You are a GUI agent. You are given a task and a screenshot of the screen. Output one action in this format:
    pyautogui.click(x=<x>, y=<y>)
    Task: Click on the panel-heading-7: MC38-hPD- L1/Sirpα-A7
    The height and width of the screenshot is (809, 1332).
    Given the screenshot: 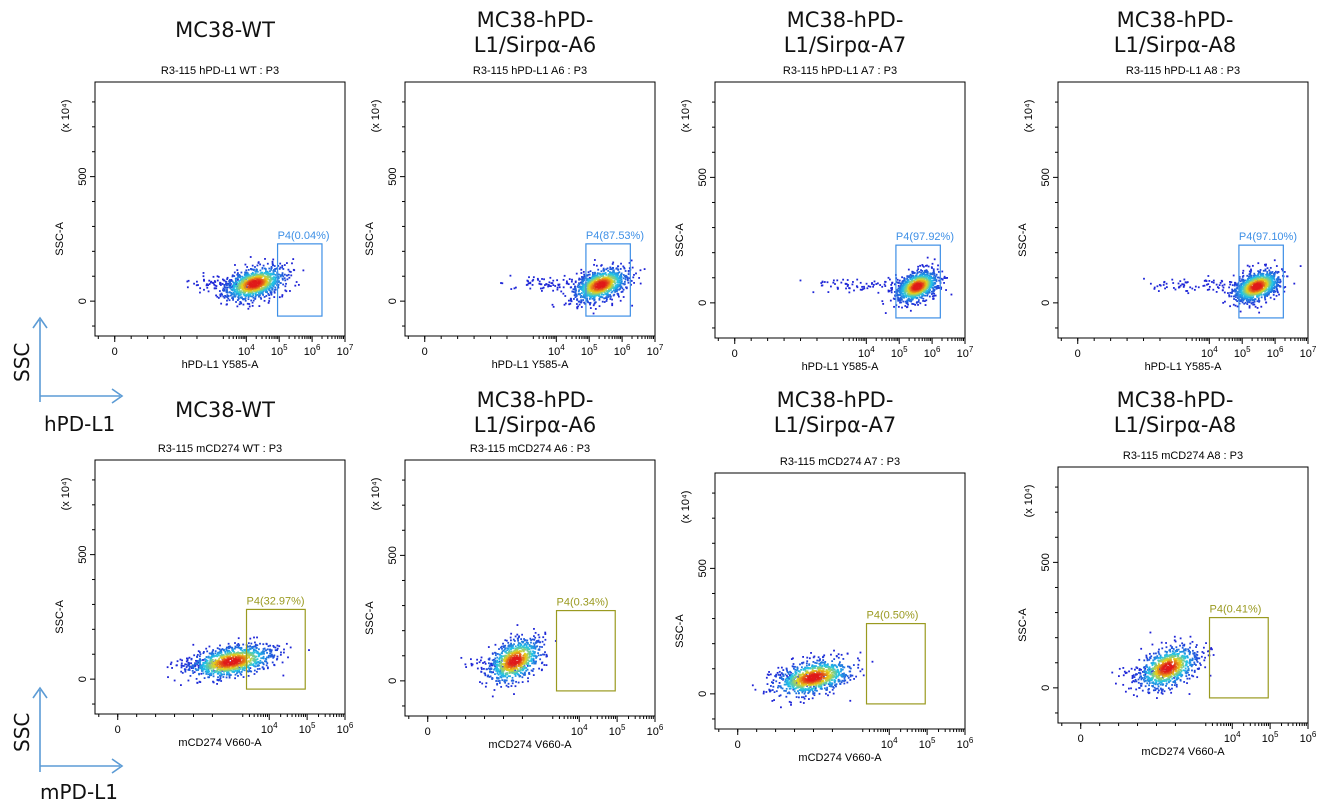 What is the action you would take?
    pyautogui.click(x=835, y=413)
    